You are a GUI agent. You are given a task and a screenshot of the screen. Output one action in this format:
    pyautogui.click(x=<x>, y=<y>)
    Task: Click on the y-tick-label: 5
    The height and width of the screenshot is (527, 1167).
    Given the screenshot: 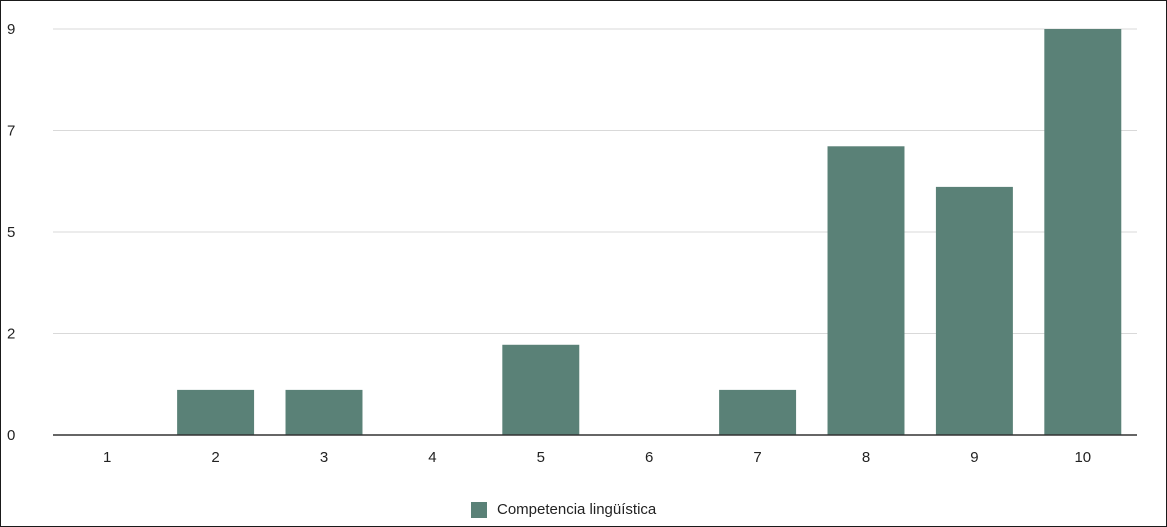 What is the action you would take?
    pyautogui.click(x=11, y=232)
    